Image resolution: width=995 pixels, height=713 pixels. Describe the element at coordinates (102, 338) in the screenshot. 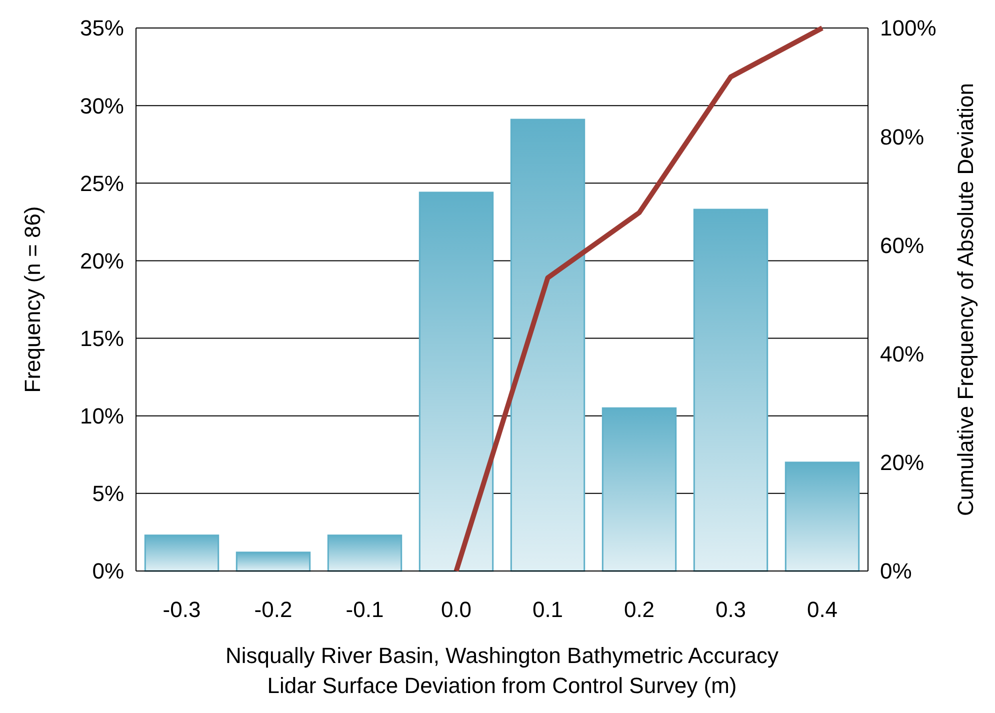

I see `y-tick-label: 15%` at that location.